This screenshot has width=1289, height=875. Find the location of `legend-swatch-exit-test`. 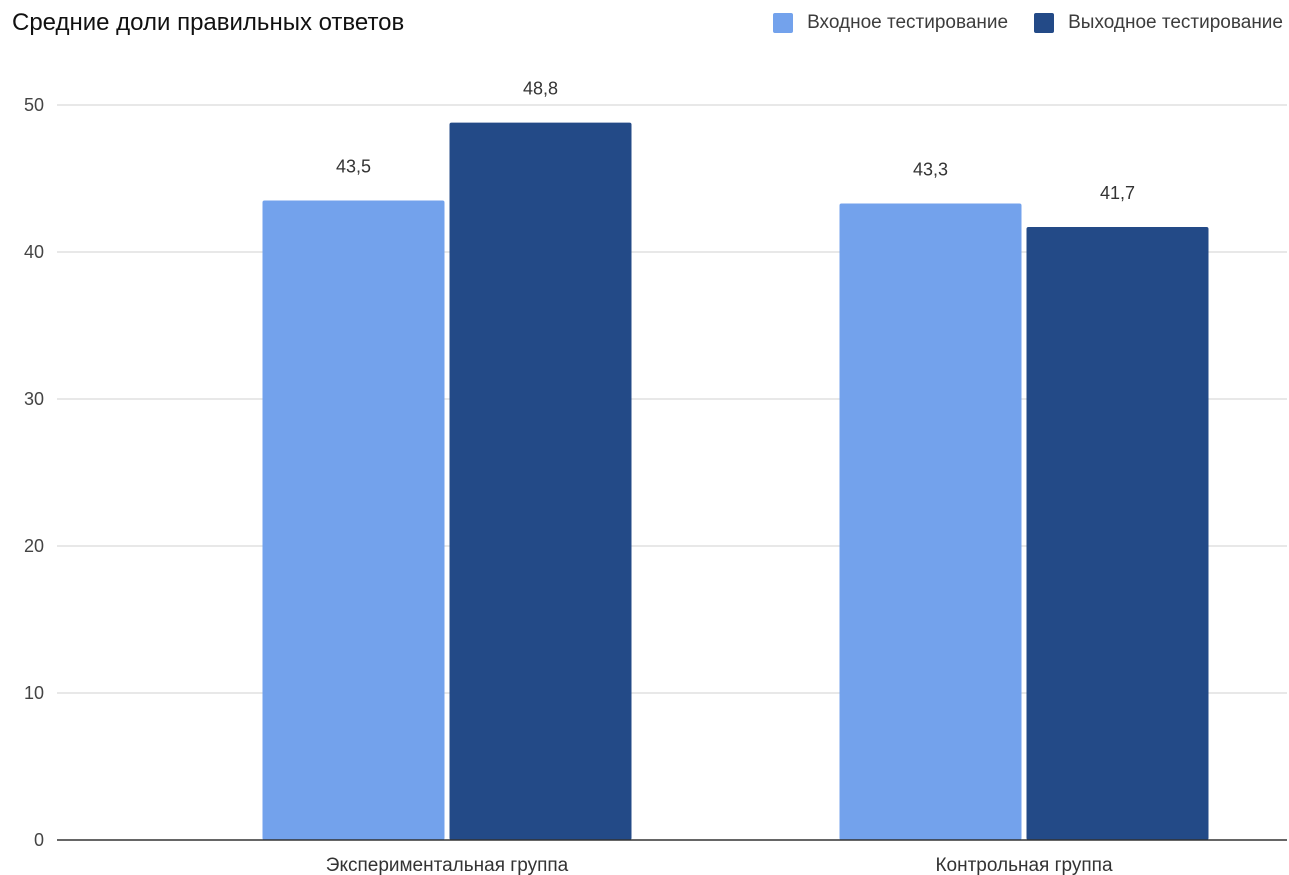

legend-swatch-exit-test is located at coordinates (1044, 23).